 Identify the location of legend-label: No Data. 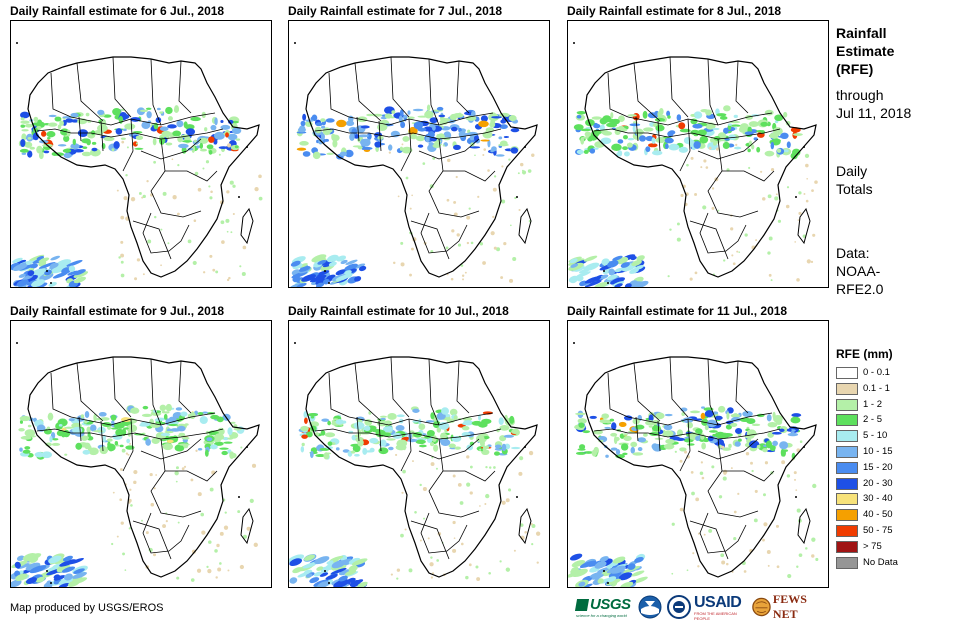
(880, 562).